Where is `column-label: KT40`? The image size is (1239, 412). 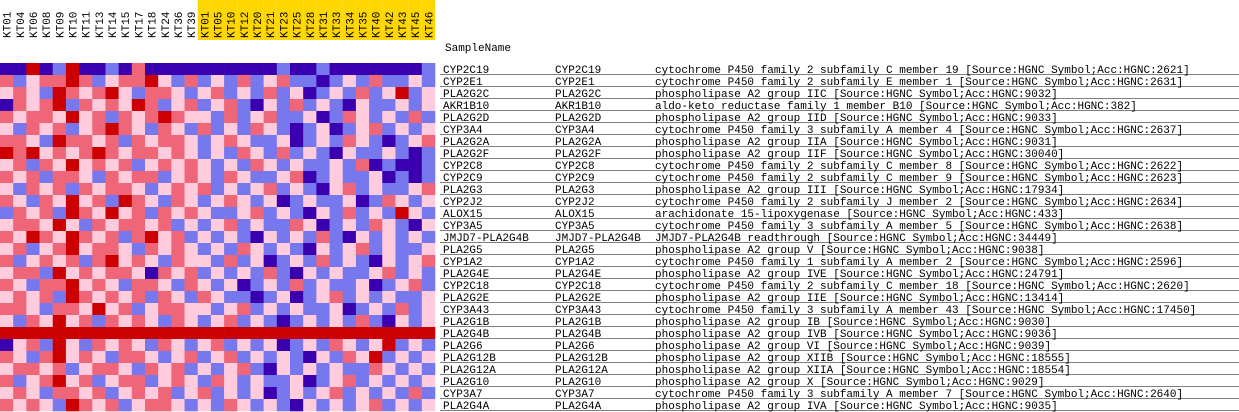
column-label: KT40 is located at coordinates (378, 25).